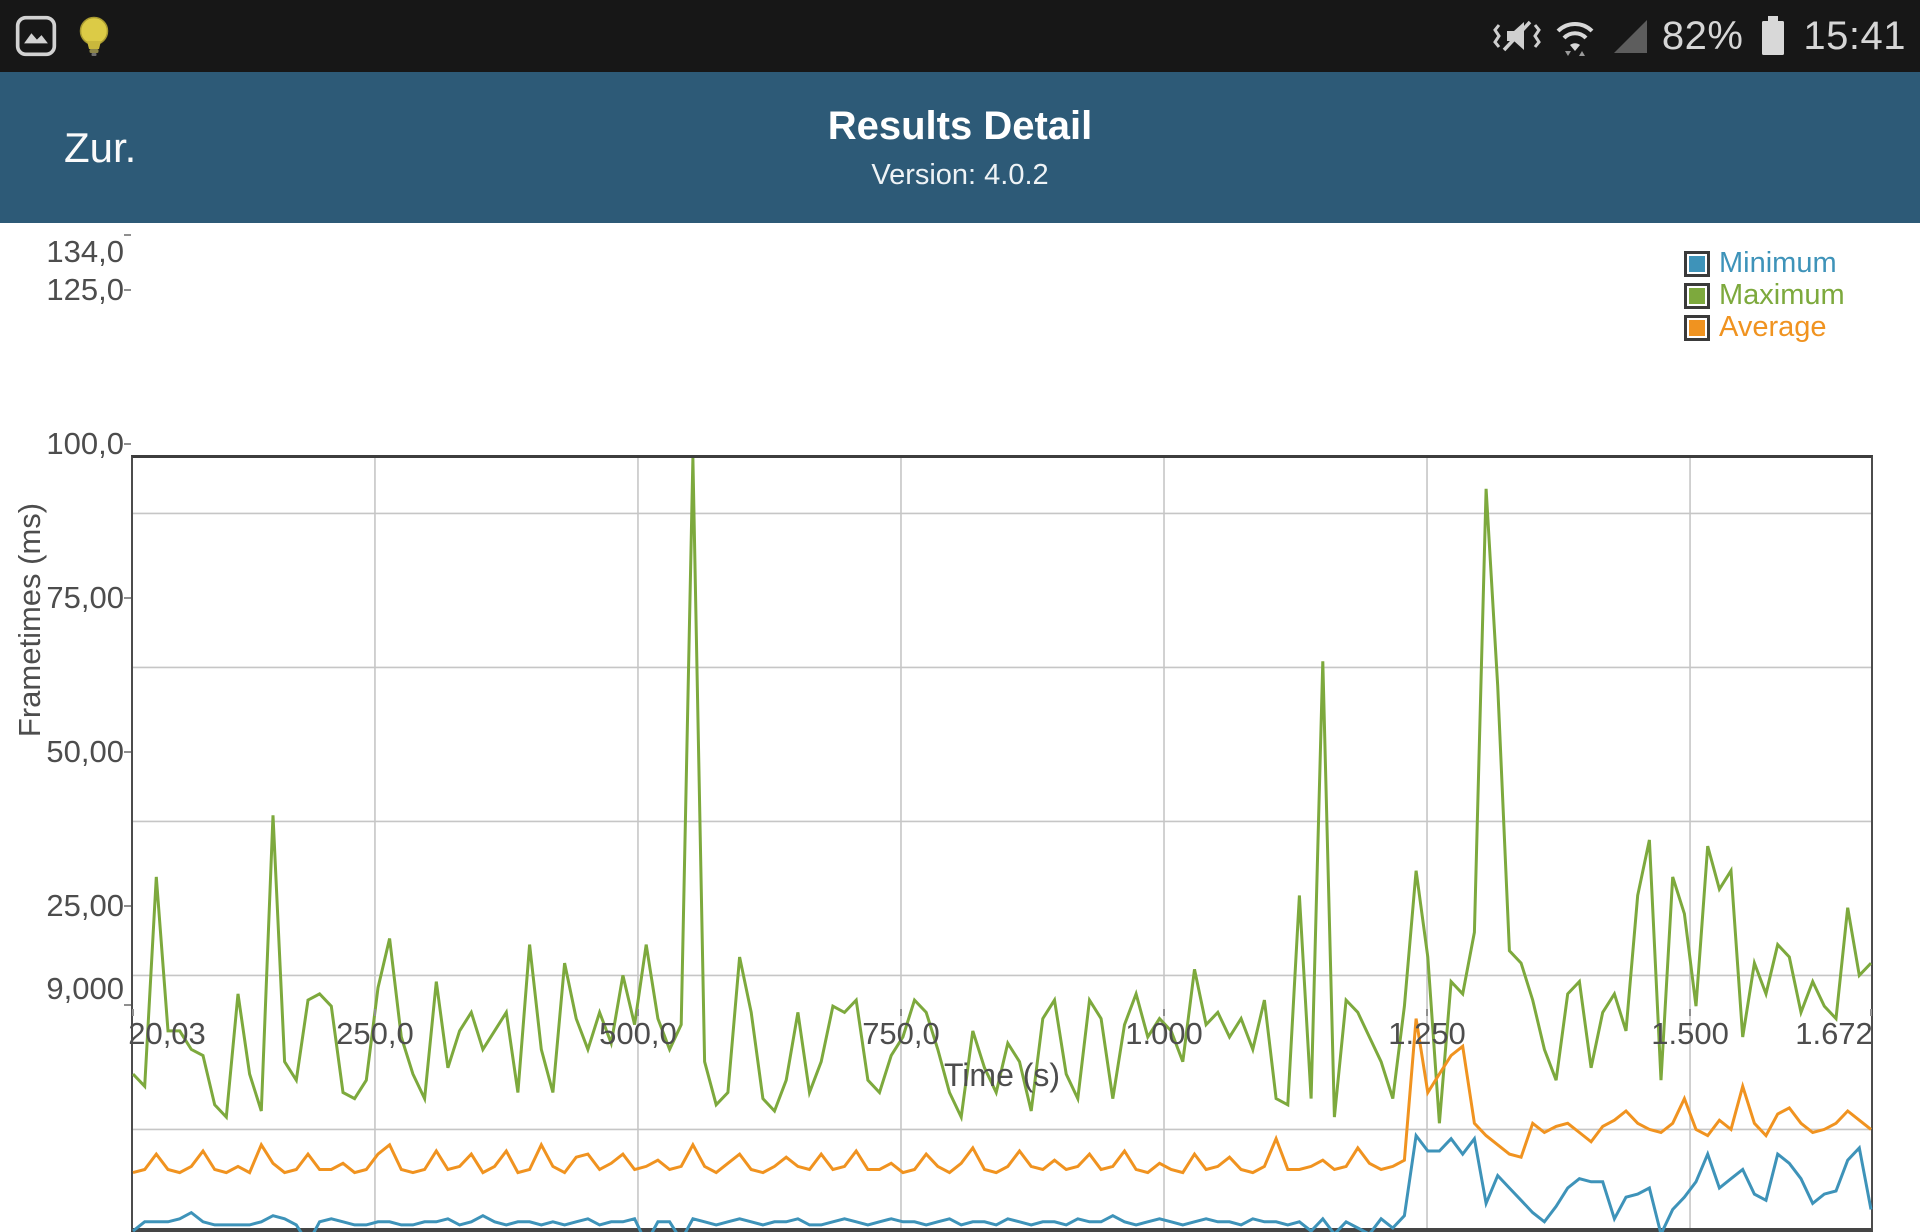 Image resolution: width=1920 pixels, height=1232 pixels. Describe the element at coordinates (1834, 1033) in the screenshot. I see `x-tick-label: 1.672` at that location.